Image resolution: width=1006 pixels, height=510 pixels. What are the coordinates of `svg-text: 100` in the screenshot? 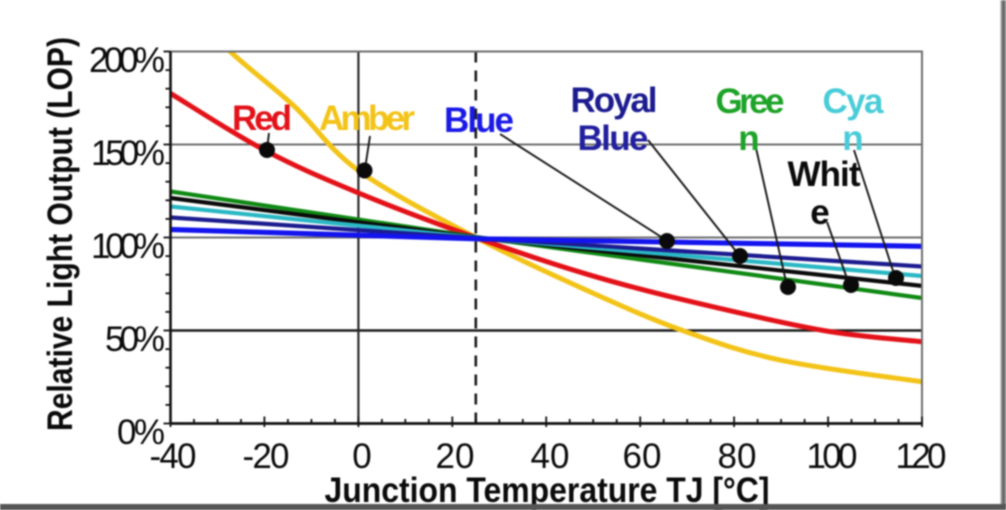 It's located at (832, 456).